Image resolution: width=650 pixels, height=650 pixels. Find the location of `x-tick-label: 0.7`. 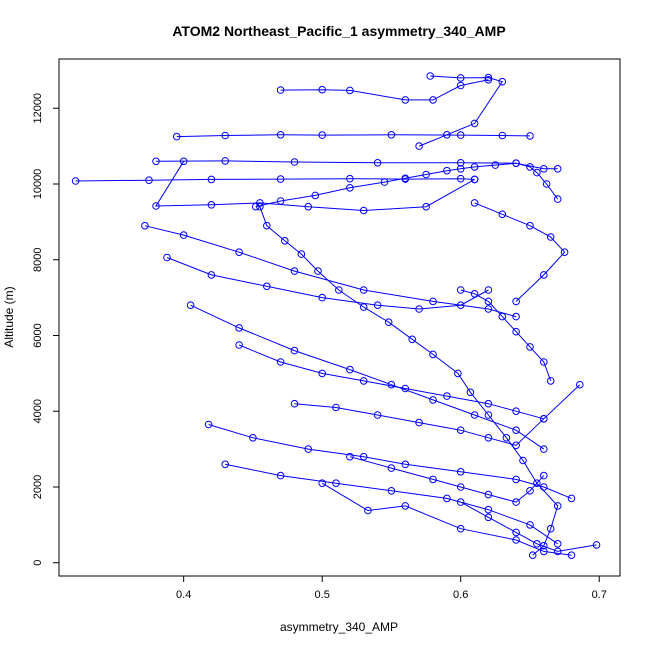

x-tick-label: 0.7 is located at coordinates (599, 595).